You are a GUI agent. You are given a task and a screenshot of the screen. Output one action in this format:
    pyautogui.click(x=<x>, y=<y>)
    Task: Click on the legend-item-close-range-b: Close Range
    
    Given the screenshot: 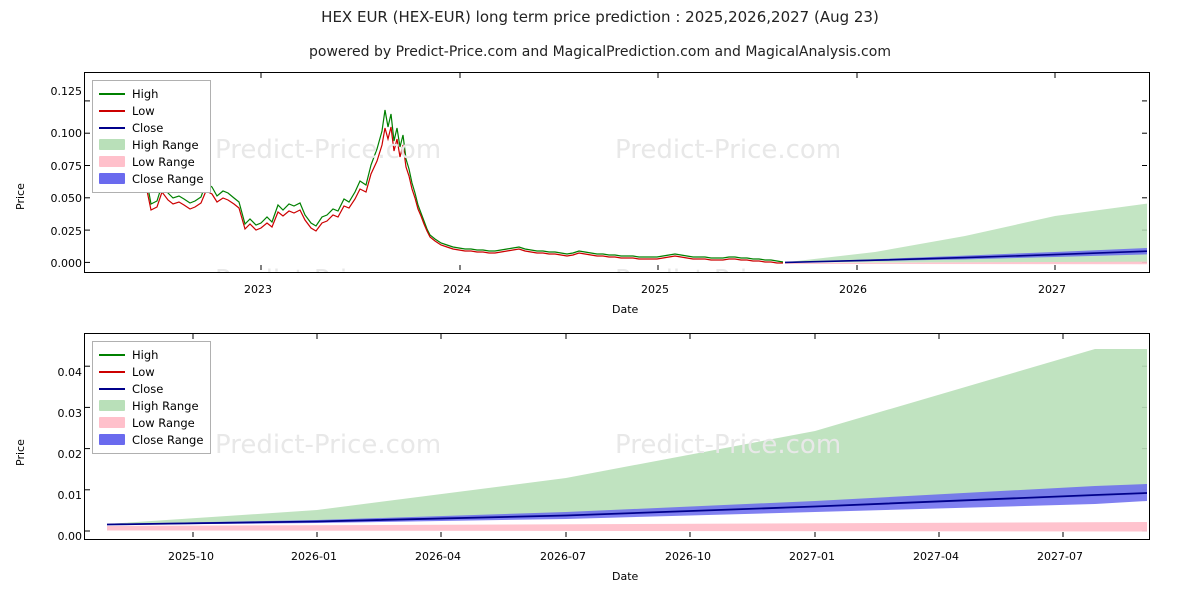 What is the action you would take?
    pyautogui.click(x=151, y=439)
    